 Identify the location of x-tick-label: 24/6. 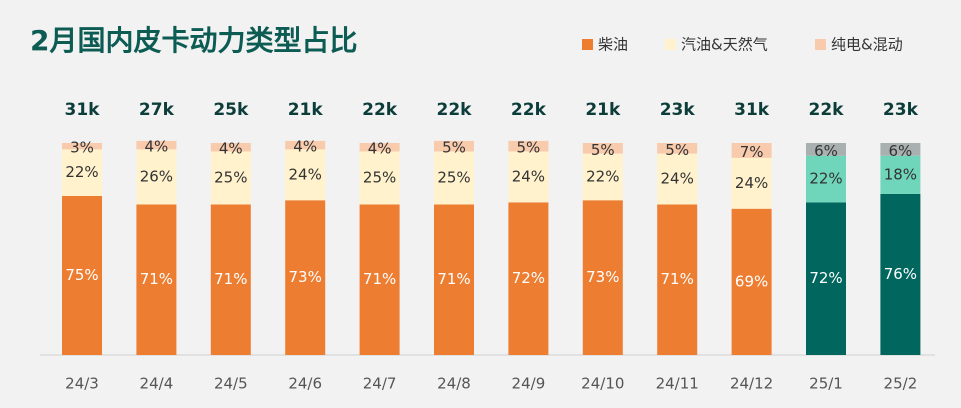
(305, 384).